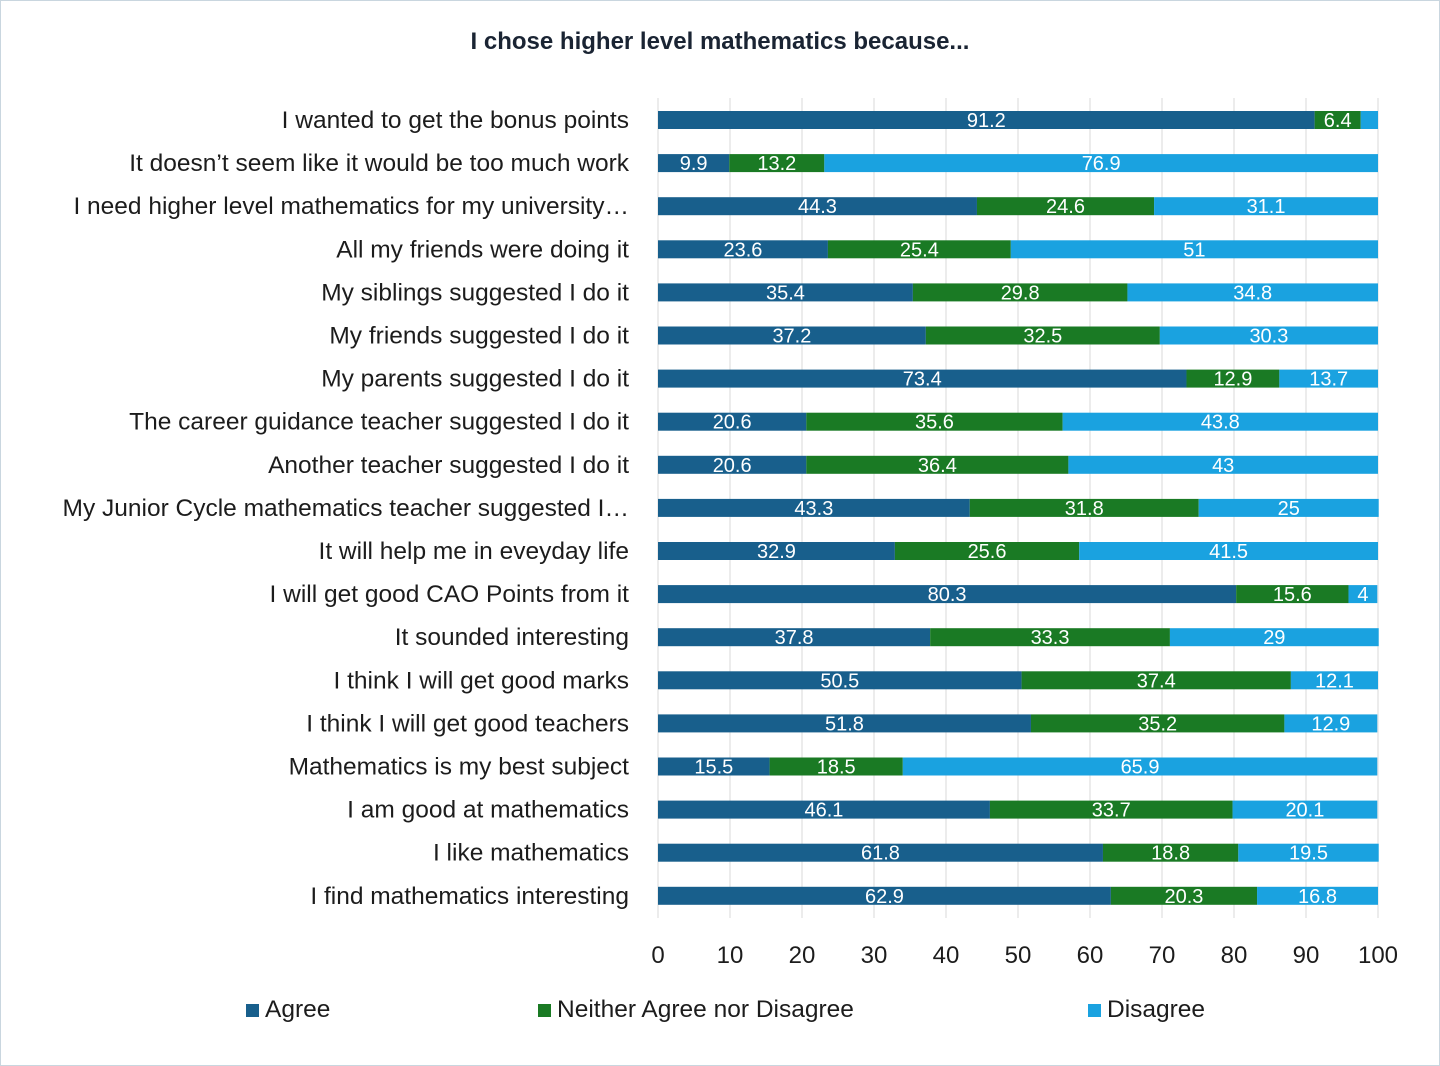 The height and width of the screenshot is (1066, 1440). Describe the element at coordinates (730, 955) in the screenshot. I see `x-tick-label: 10` at that location.